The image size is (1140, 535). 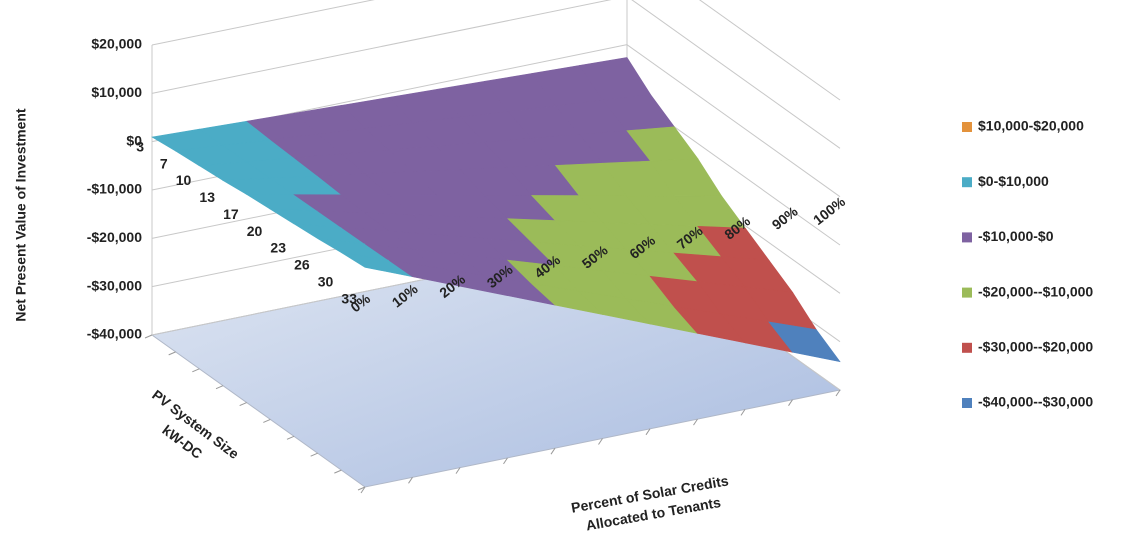 I want to click on legend-label: $0-$10,000, so click(x=1013, y=181).